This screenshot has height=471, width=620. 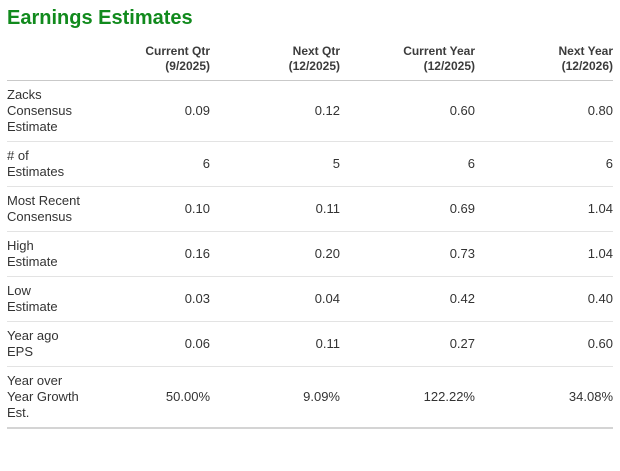 I want to click on column-header-period: (9/2025), so click(x=187, y=66).